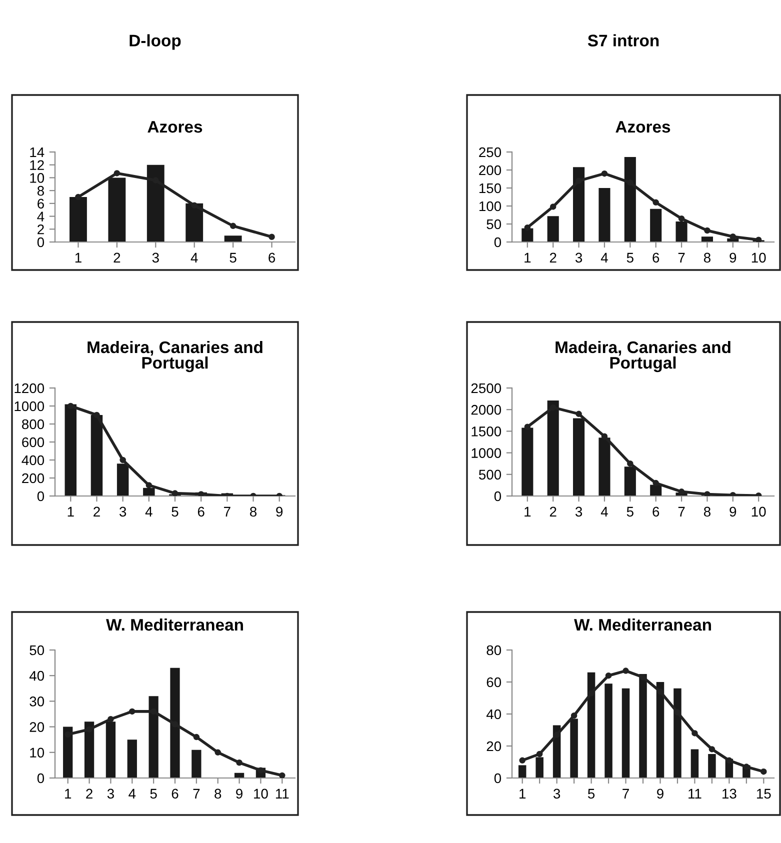 This screenshot has width=781, height=843. What do you see at coordinates (494, 650) in the screenshot?
I see `y-tick-label: 80` at bounding box center [494, 650].